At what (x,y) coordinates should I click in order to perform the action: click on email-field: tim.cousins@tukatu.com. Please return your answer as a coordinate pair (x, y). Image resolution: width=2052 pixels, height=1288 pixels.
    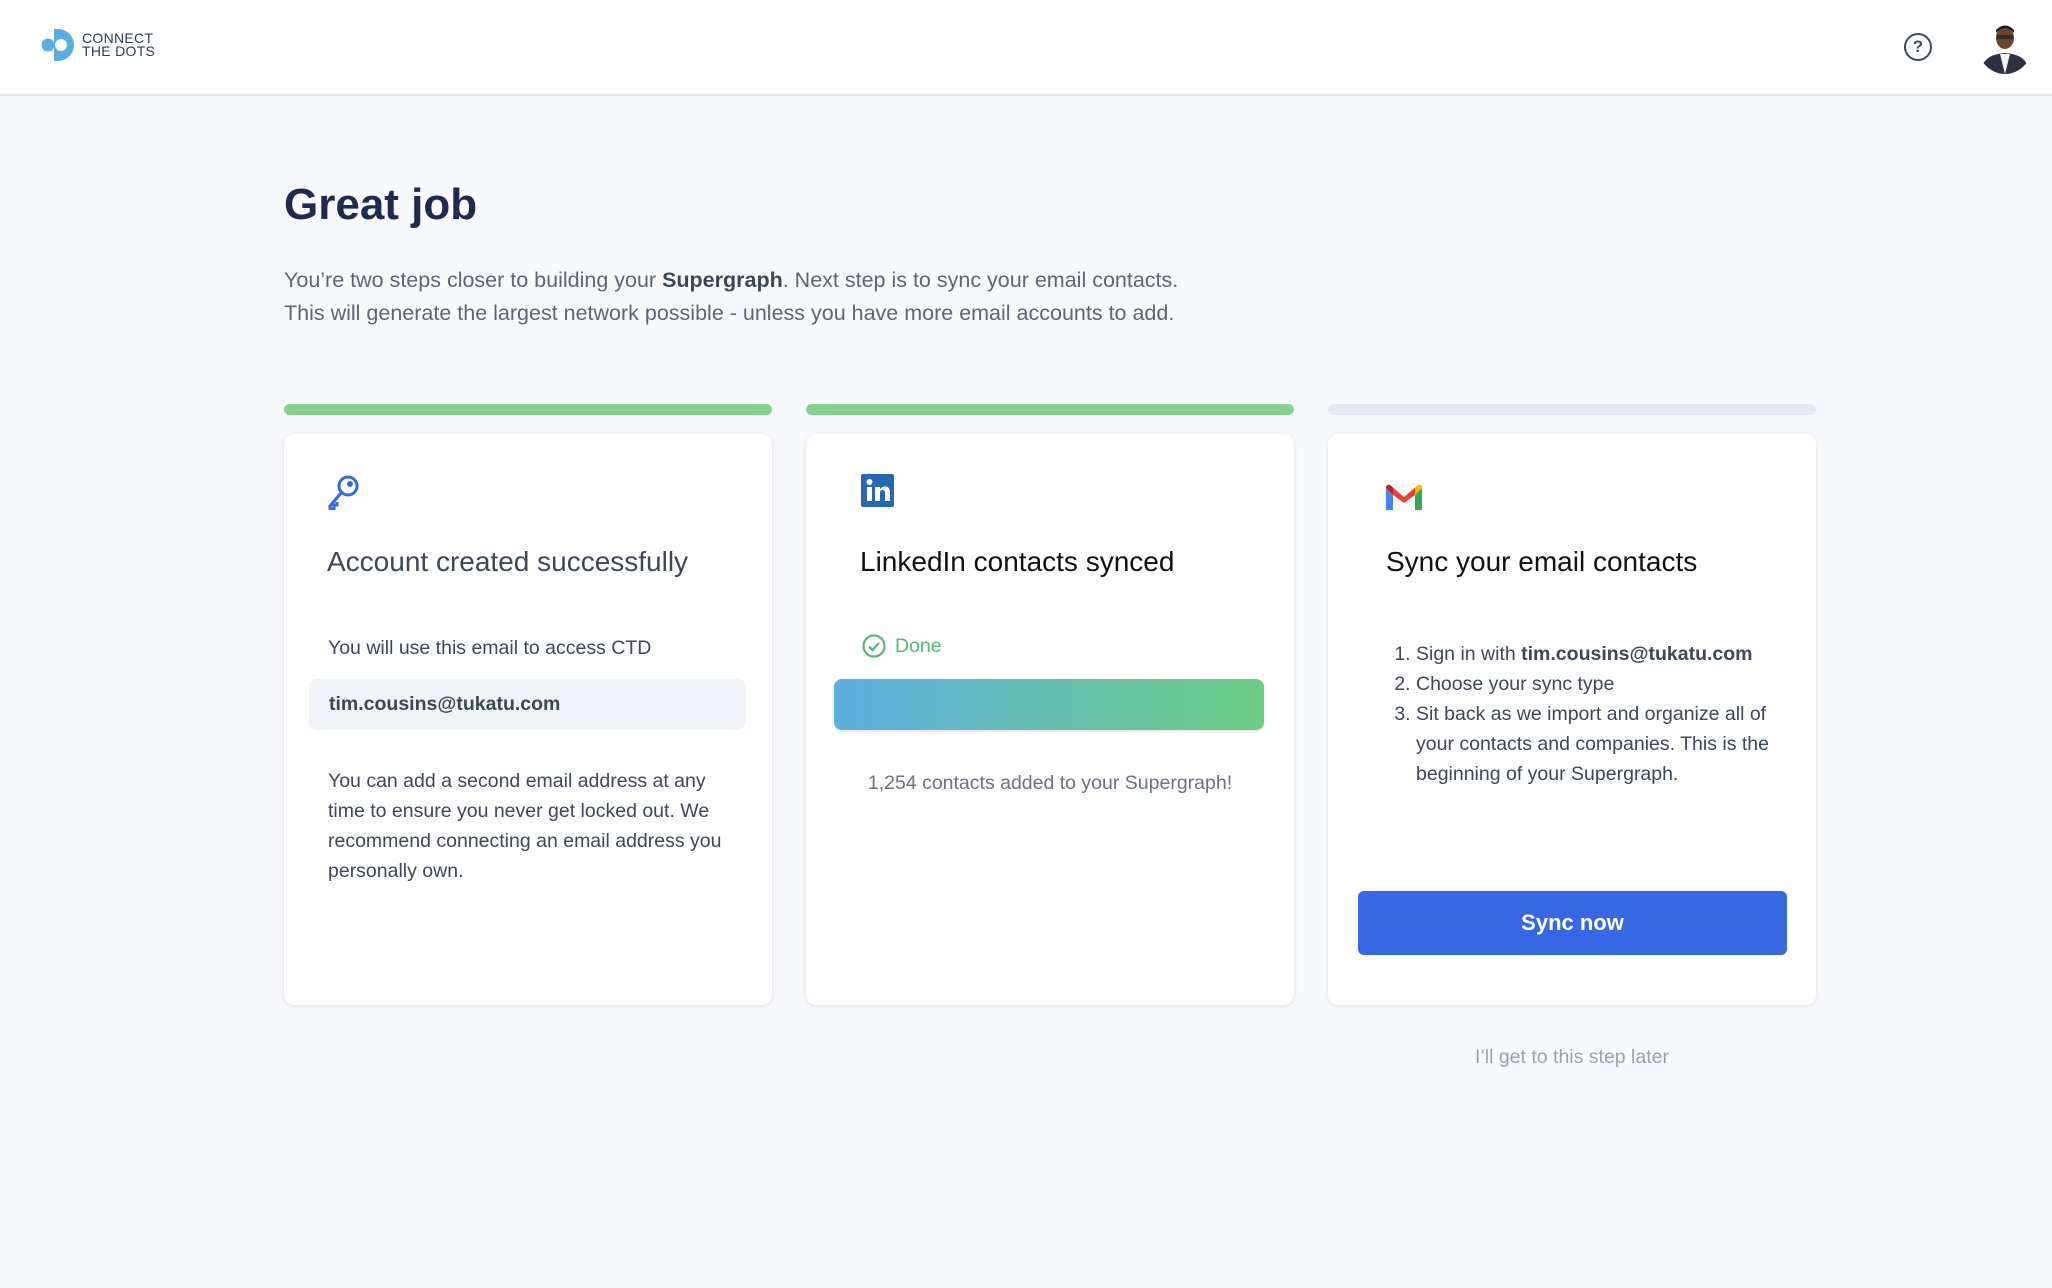
    Looking at the image, I should click on (527, 704).